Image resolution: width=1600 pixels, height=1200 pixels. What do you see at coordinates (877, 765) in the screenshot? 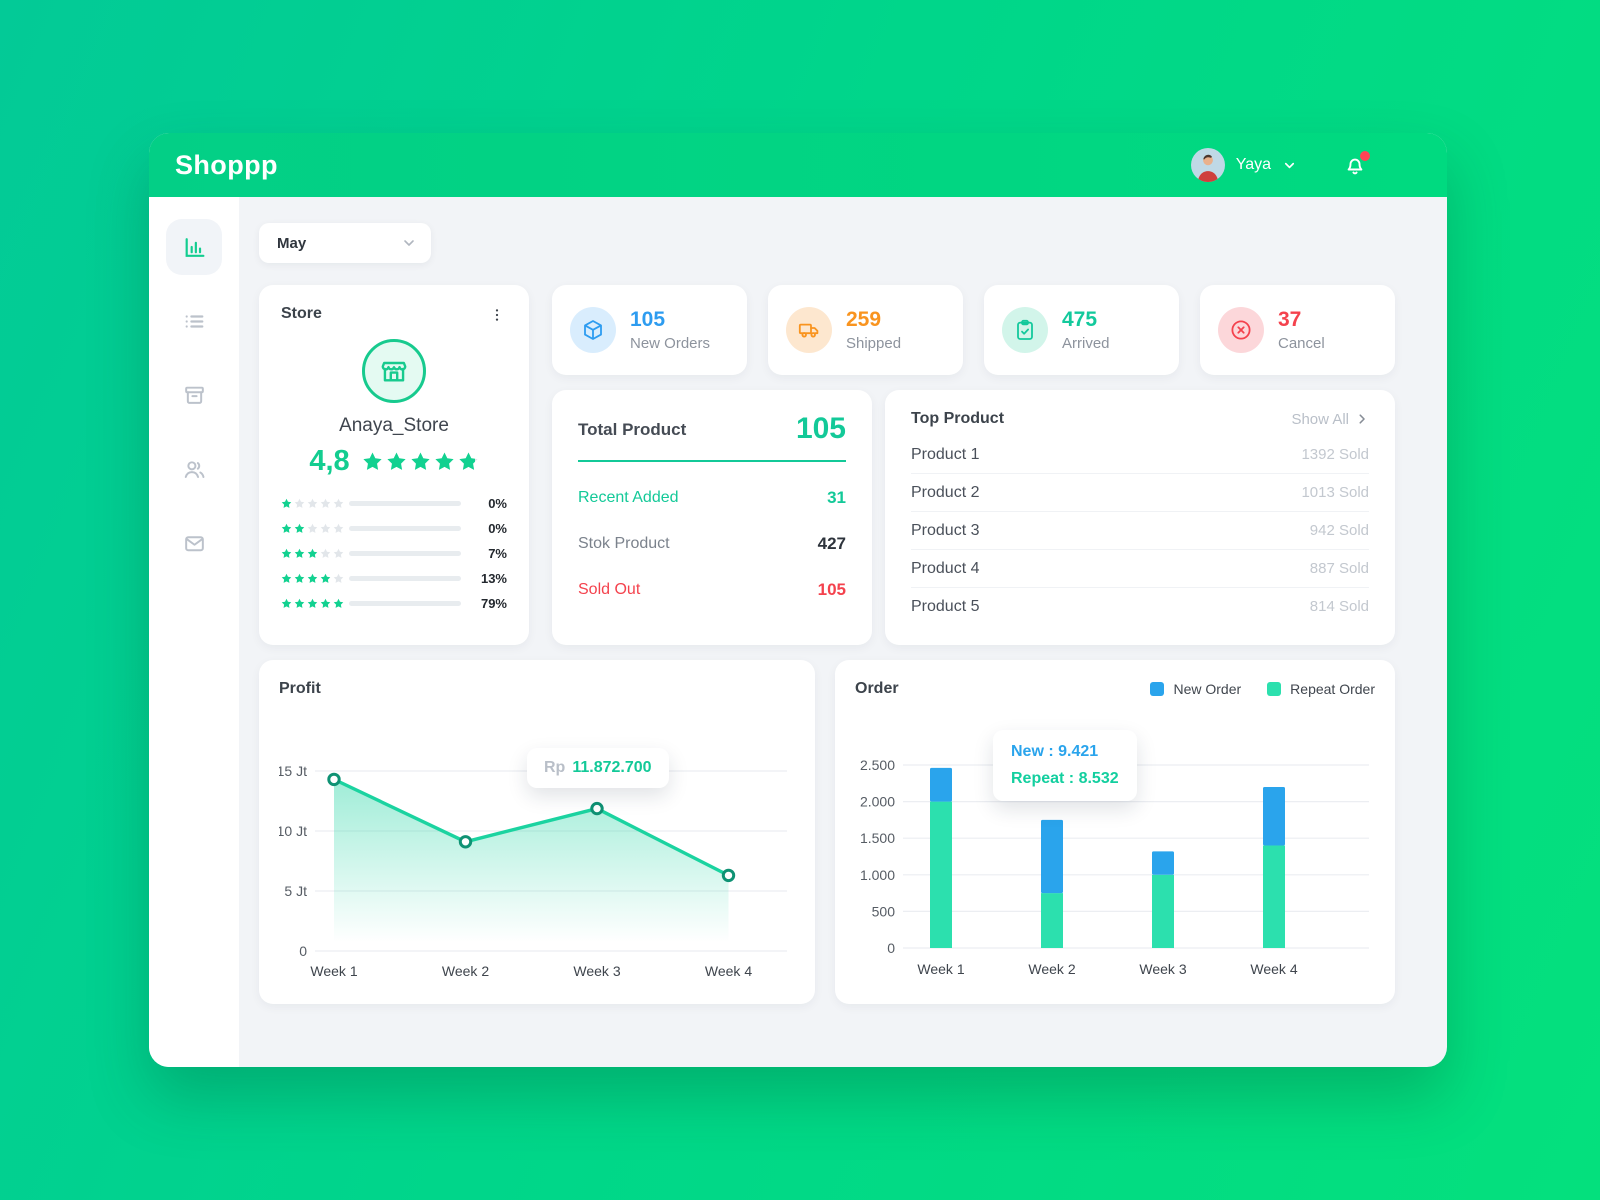
I see `svg-text: 2.500` at bounding box center [877, 765].